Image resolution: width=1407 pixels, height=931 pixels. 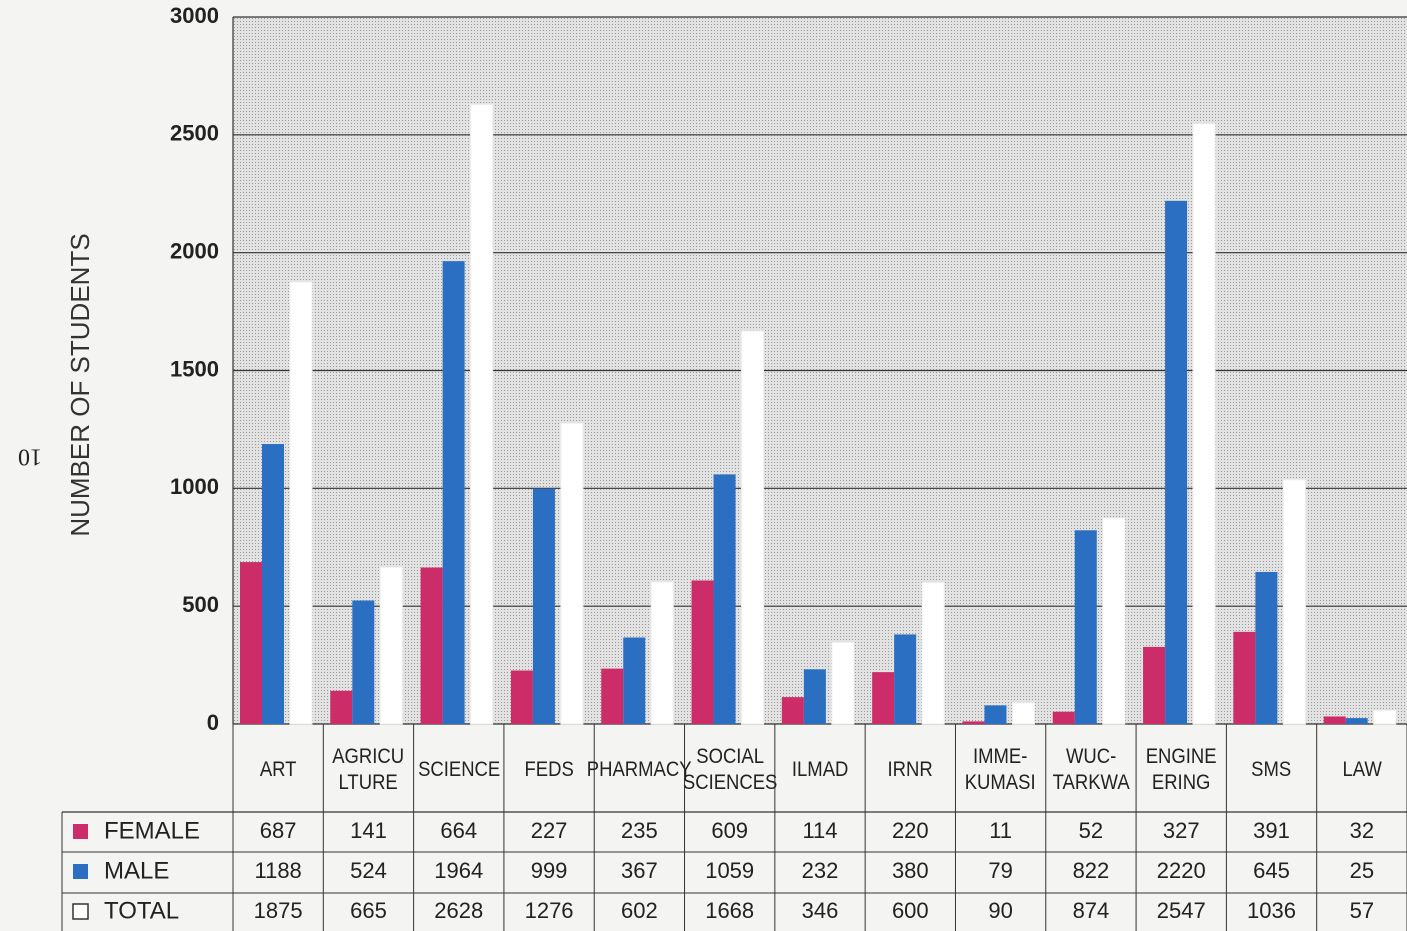 What do you see at coordinates (213, 722) in the screenshot?
I see `y-tick-label: 0` at bounding box center [213, 722].